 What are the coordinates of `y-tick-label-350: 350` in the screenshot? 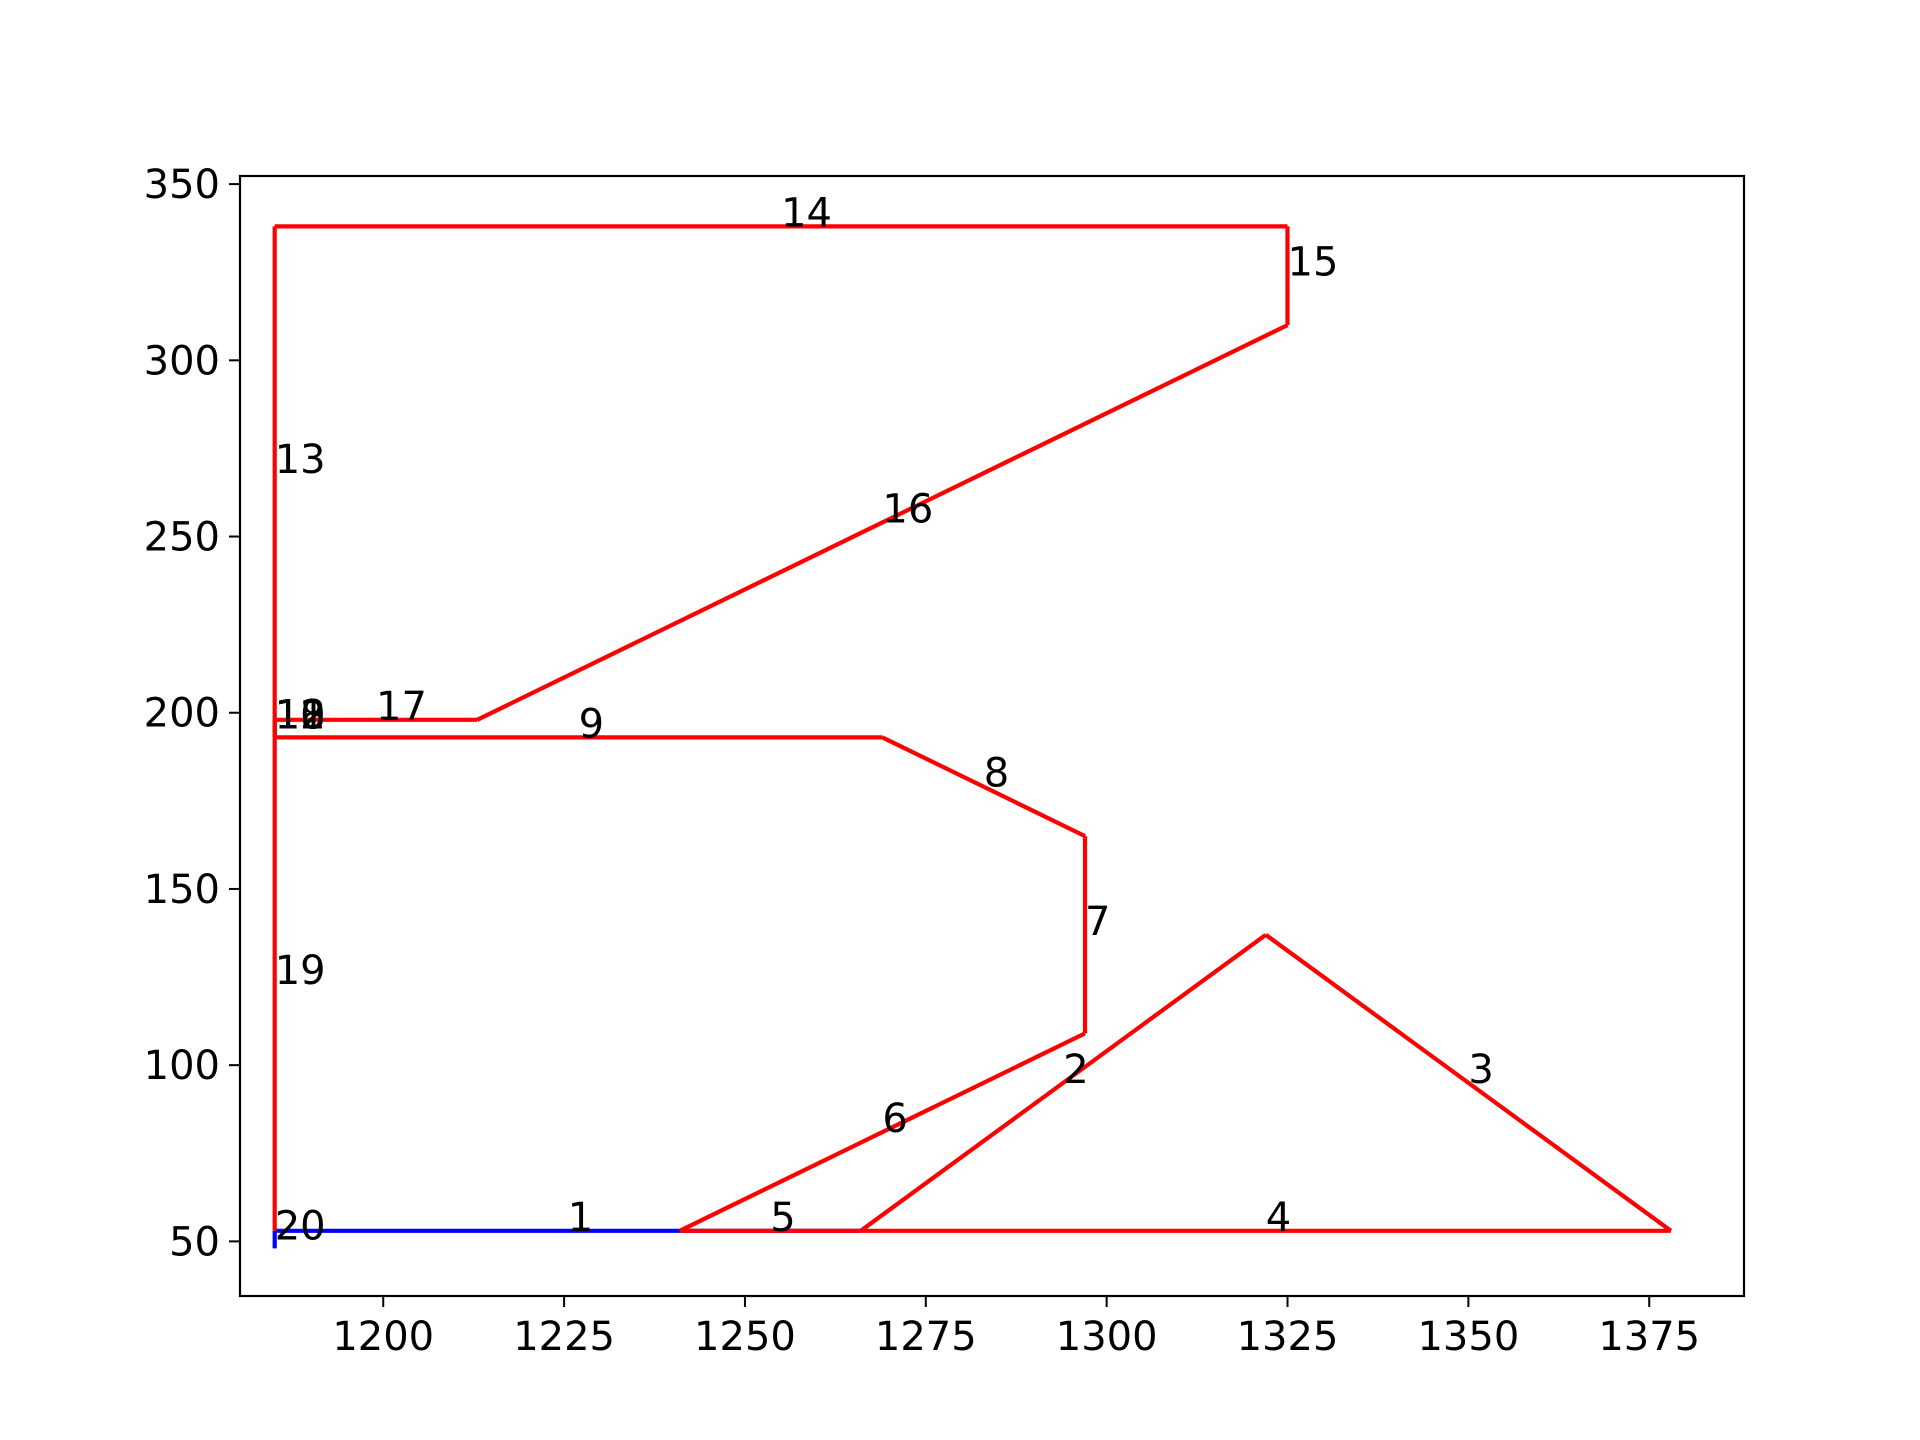 It's located at (182, 185).